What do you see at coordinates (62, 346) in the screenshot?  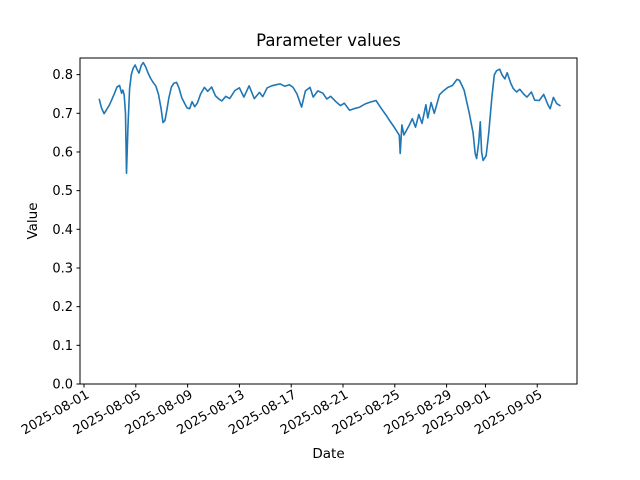 I see `y-tick-label: 0.1` at bounding box center [62, 346].